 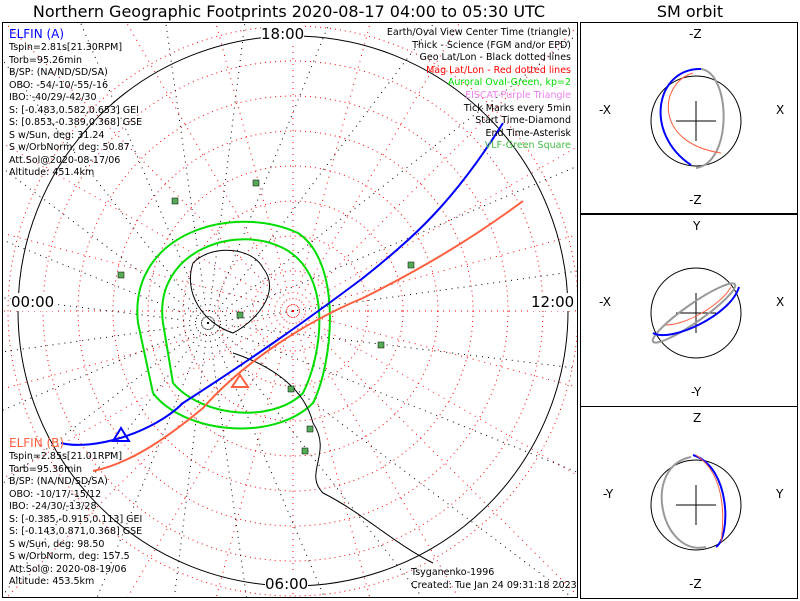 What do you see at coordinates (517, 108) in the screenshot?
I see `legend-item: Tick Marks every 5min` at bounding box center [517, 108].